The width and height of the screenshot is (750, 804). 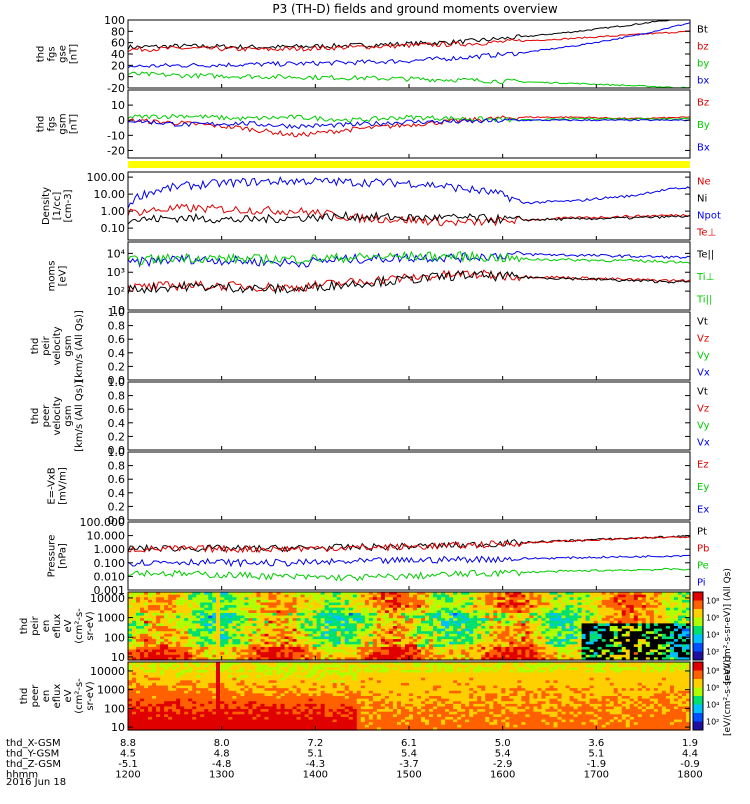 I want to click on x-tick-label: 1500, so click(x=408, y=775).